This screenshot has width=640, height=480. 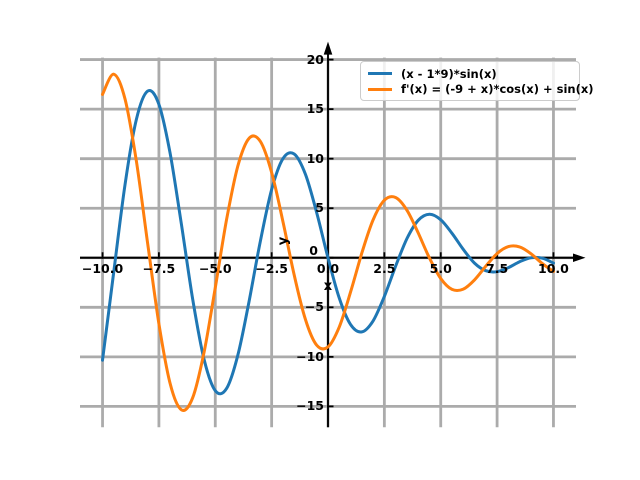 What do you see at coordinates (314, 307) in the screenshot?
I see `y-tick-label-−5: −5` at bounding box center [314, 307].